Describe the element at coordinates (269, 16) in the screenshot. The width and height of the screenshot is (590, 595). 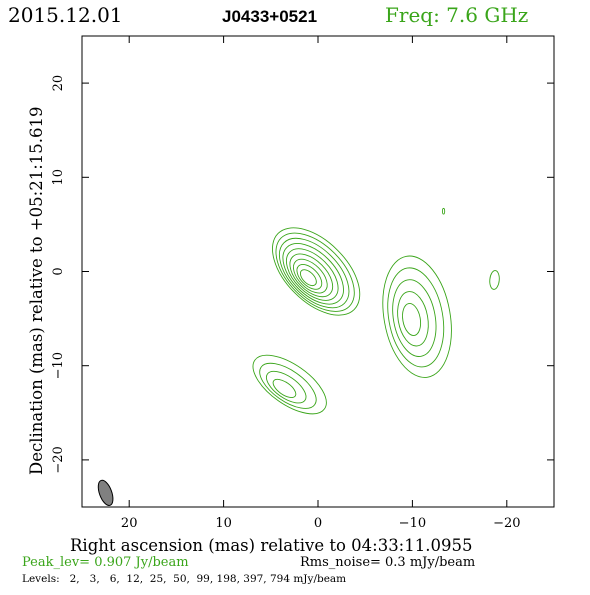
I see `source-name: J0433+0521` at that location.